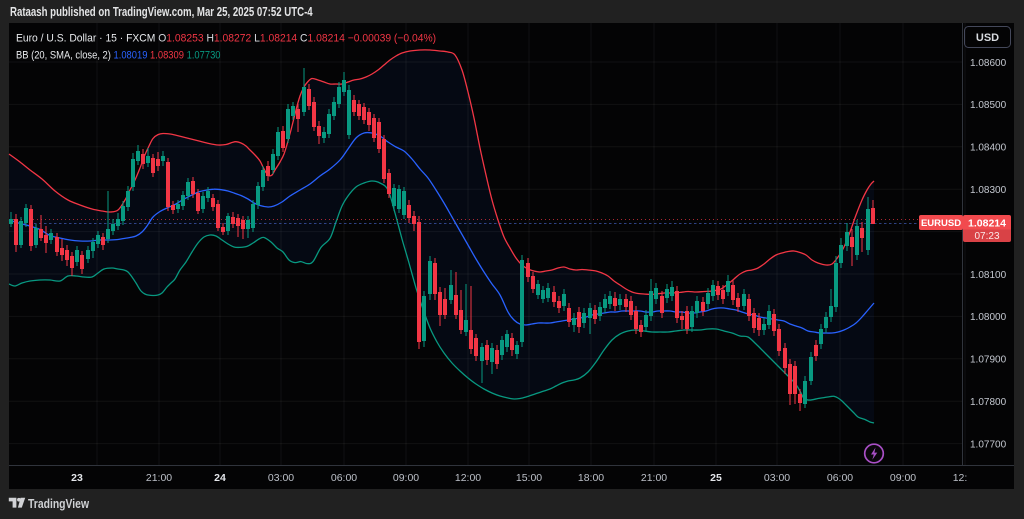 The width and height of the screenshot is (1024, 519). I want to click on svg-text: 1.08300, so click(988, 190).